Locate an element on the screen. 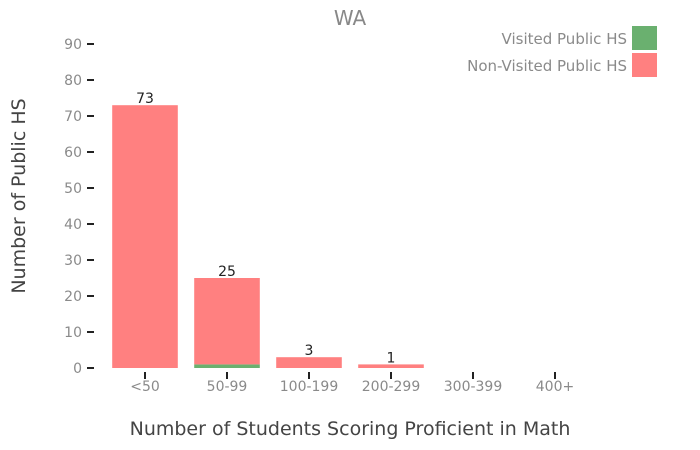 Image resolution: width=700 pixels, height=450 pixels. bar-total-label: 73 is located at coordinates (145, 99).